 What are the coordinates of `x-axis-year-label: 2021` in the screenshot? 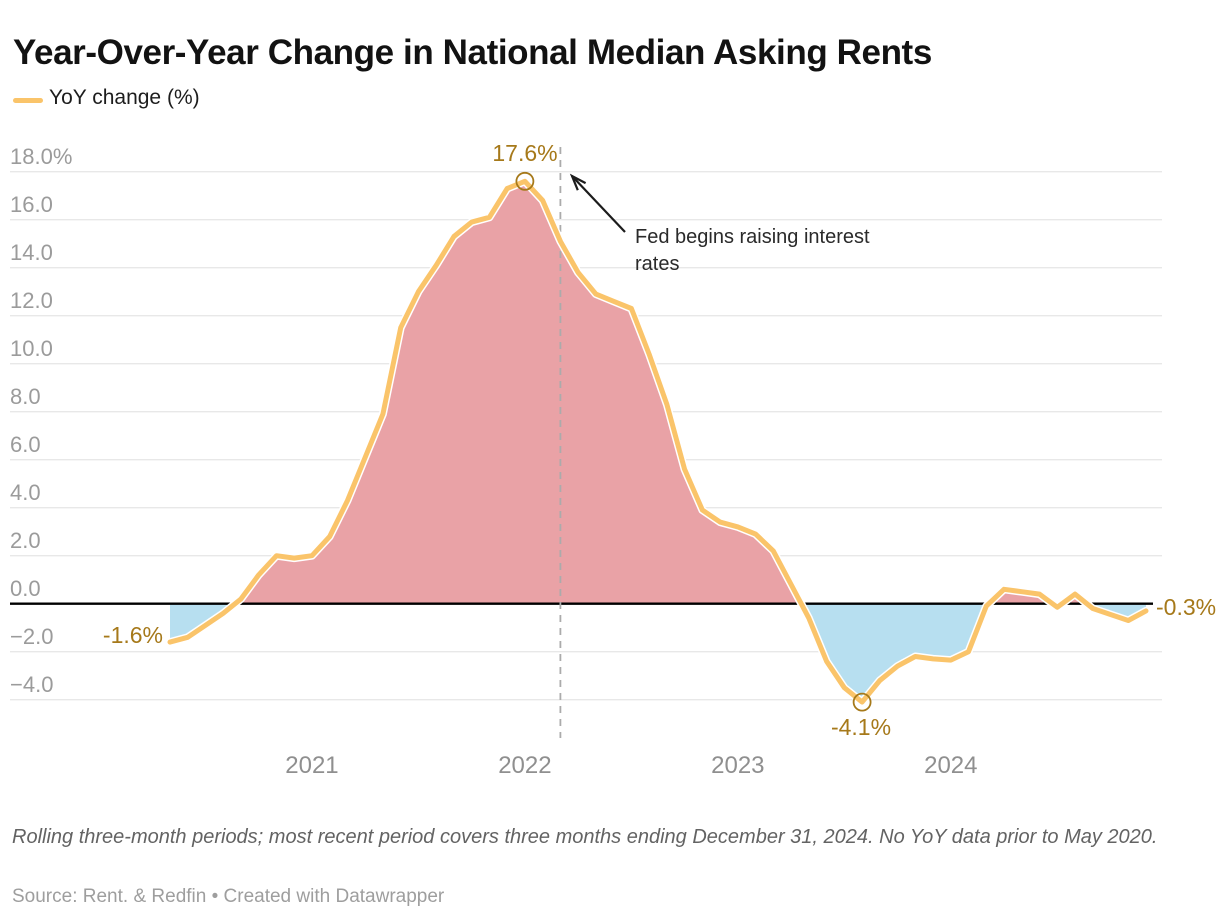 It's located at (312, 765).